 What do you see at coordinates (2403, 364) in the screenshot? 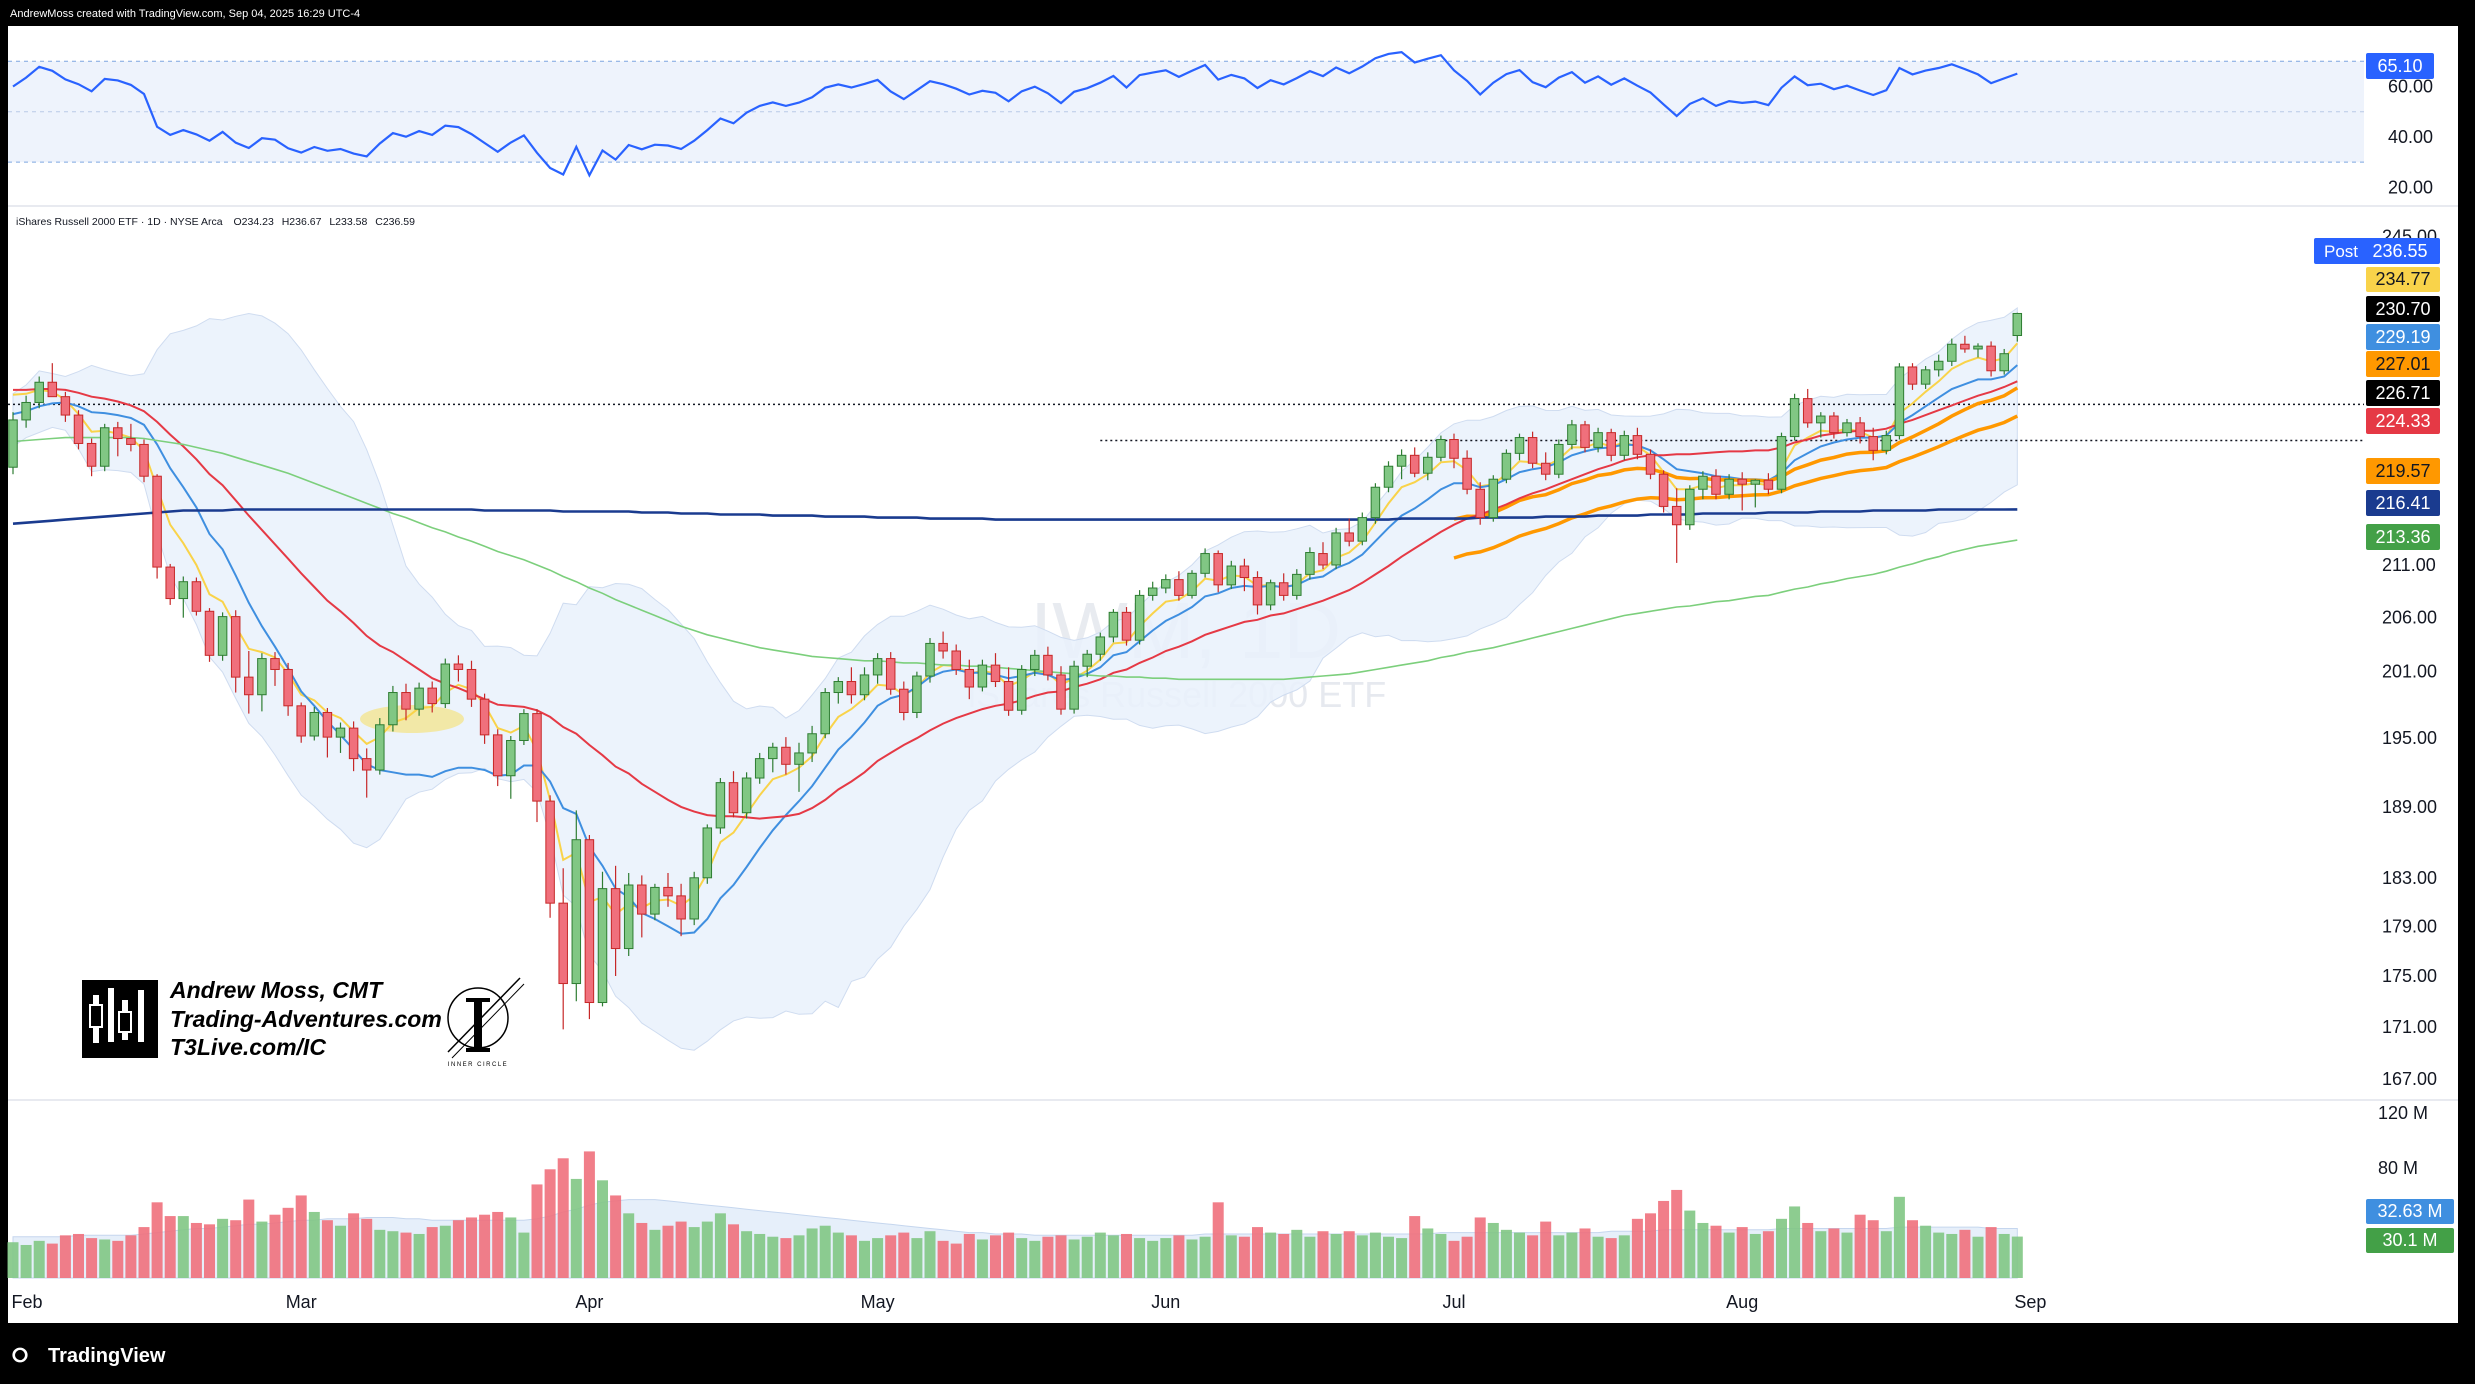
I see `ema20-badge: 227.01` at bounding box center [2403, 364].